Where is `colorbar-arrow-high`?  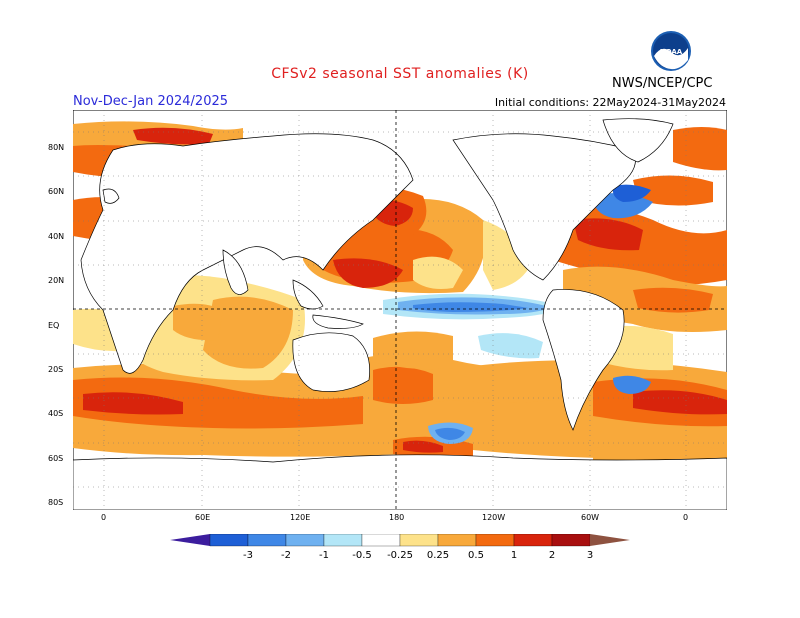 colorbar-arrow-high is located at coordinates (610, 540).